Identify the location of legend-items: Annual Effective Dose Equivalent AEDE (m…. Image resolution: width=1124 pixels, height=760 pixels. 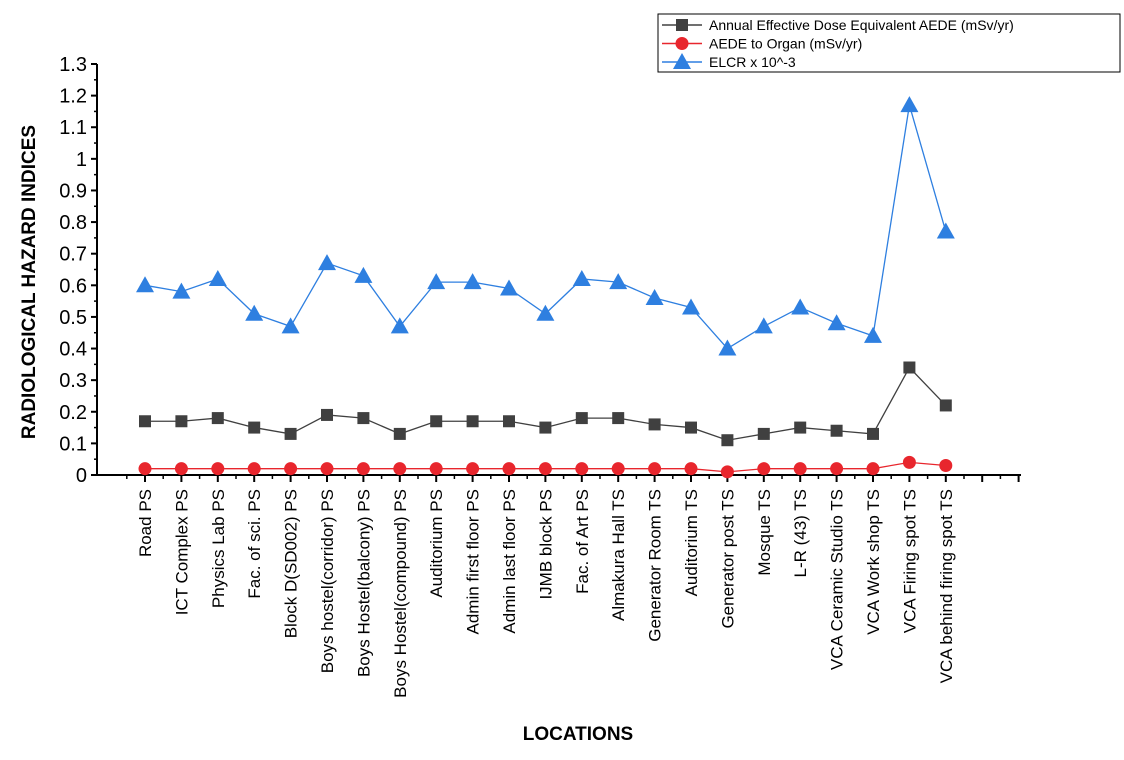
(838, 43).